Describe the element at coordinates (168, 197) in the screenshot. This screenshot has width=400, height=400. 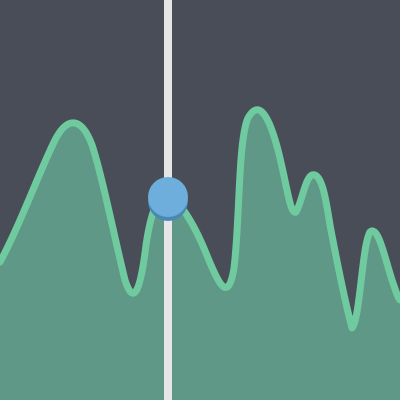
I see `circle-handle-icon` at that location.